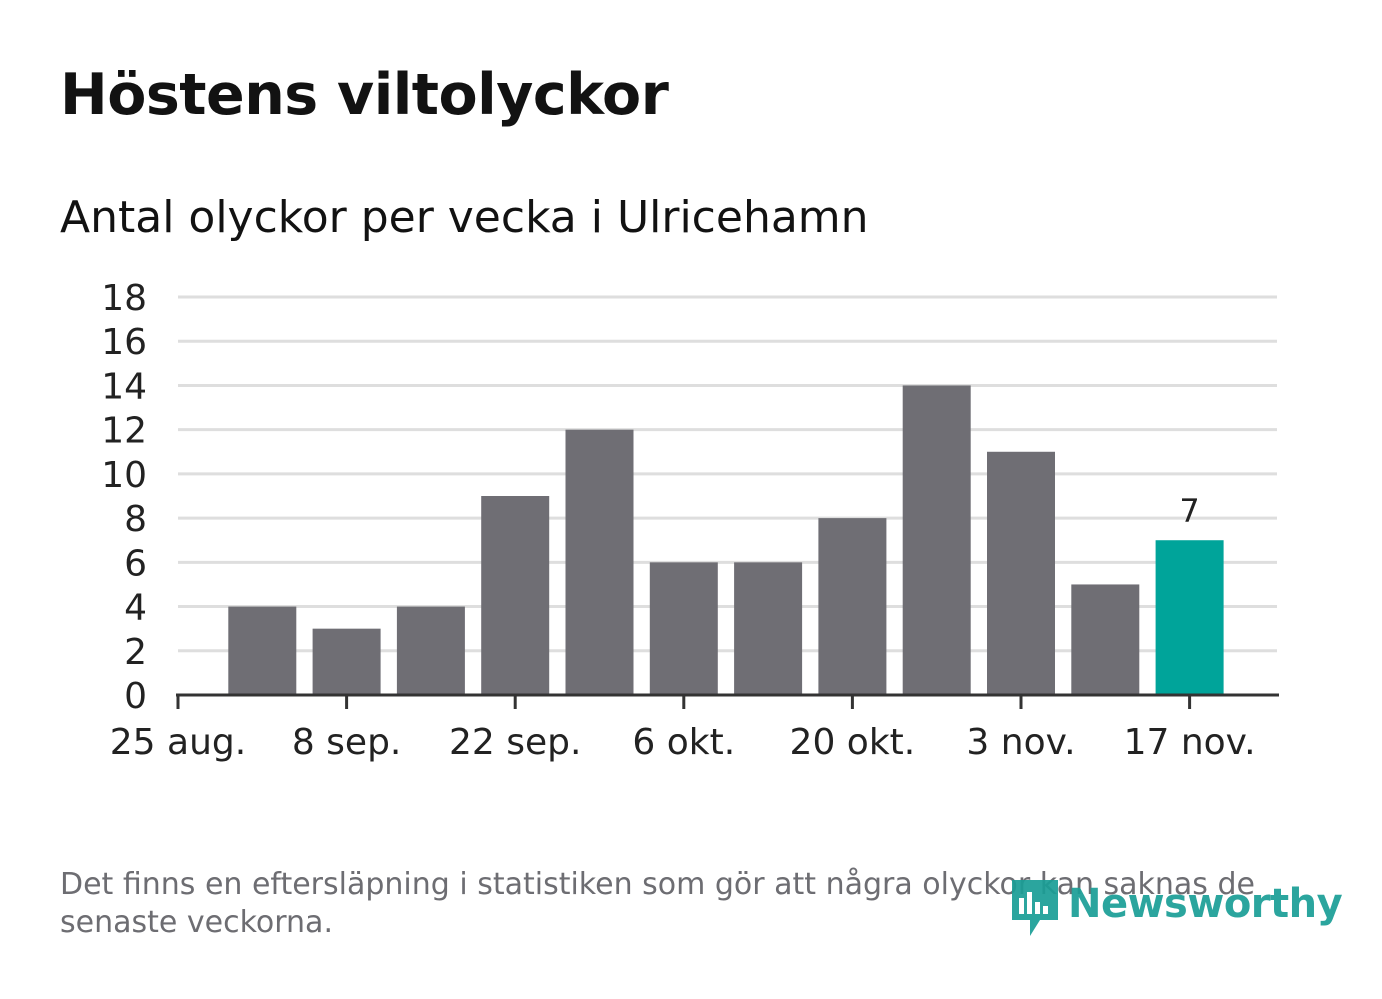 Image resolution: width=1382 pixels, height=999 pixels. Describe the element at coordinates (1020, 742) in the screenshot. I see `x-tick-label-5: 3 nov.` at that location.